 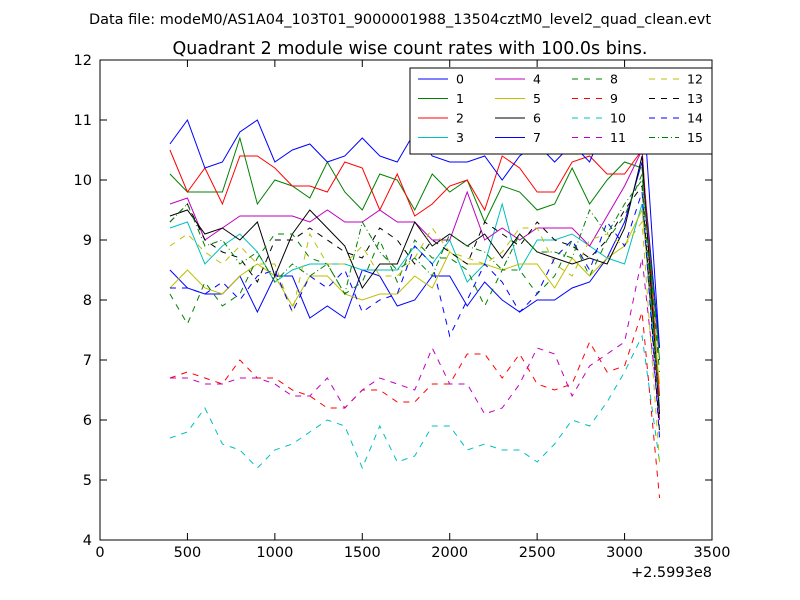 What do you see at coordinates (695, 98) in the screenshot?
I see `legend-label-13: 13` at bounding box center [695, 98].